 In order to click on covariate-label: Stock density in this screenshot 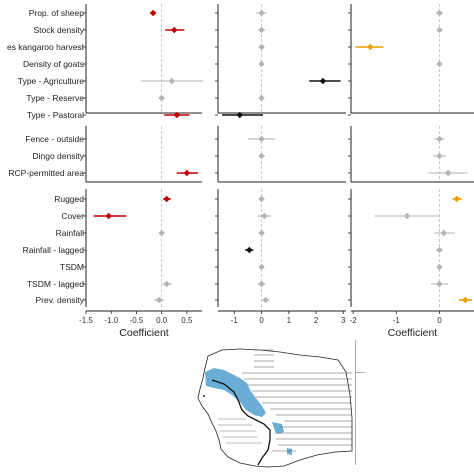, I will do `click(58, 30)`.